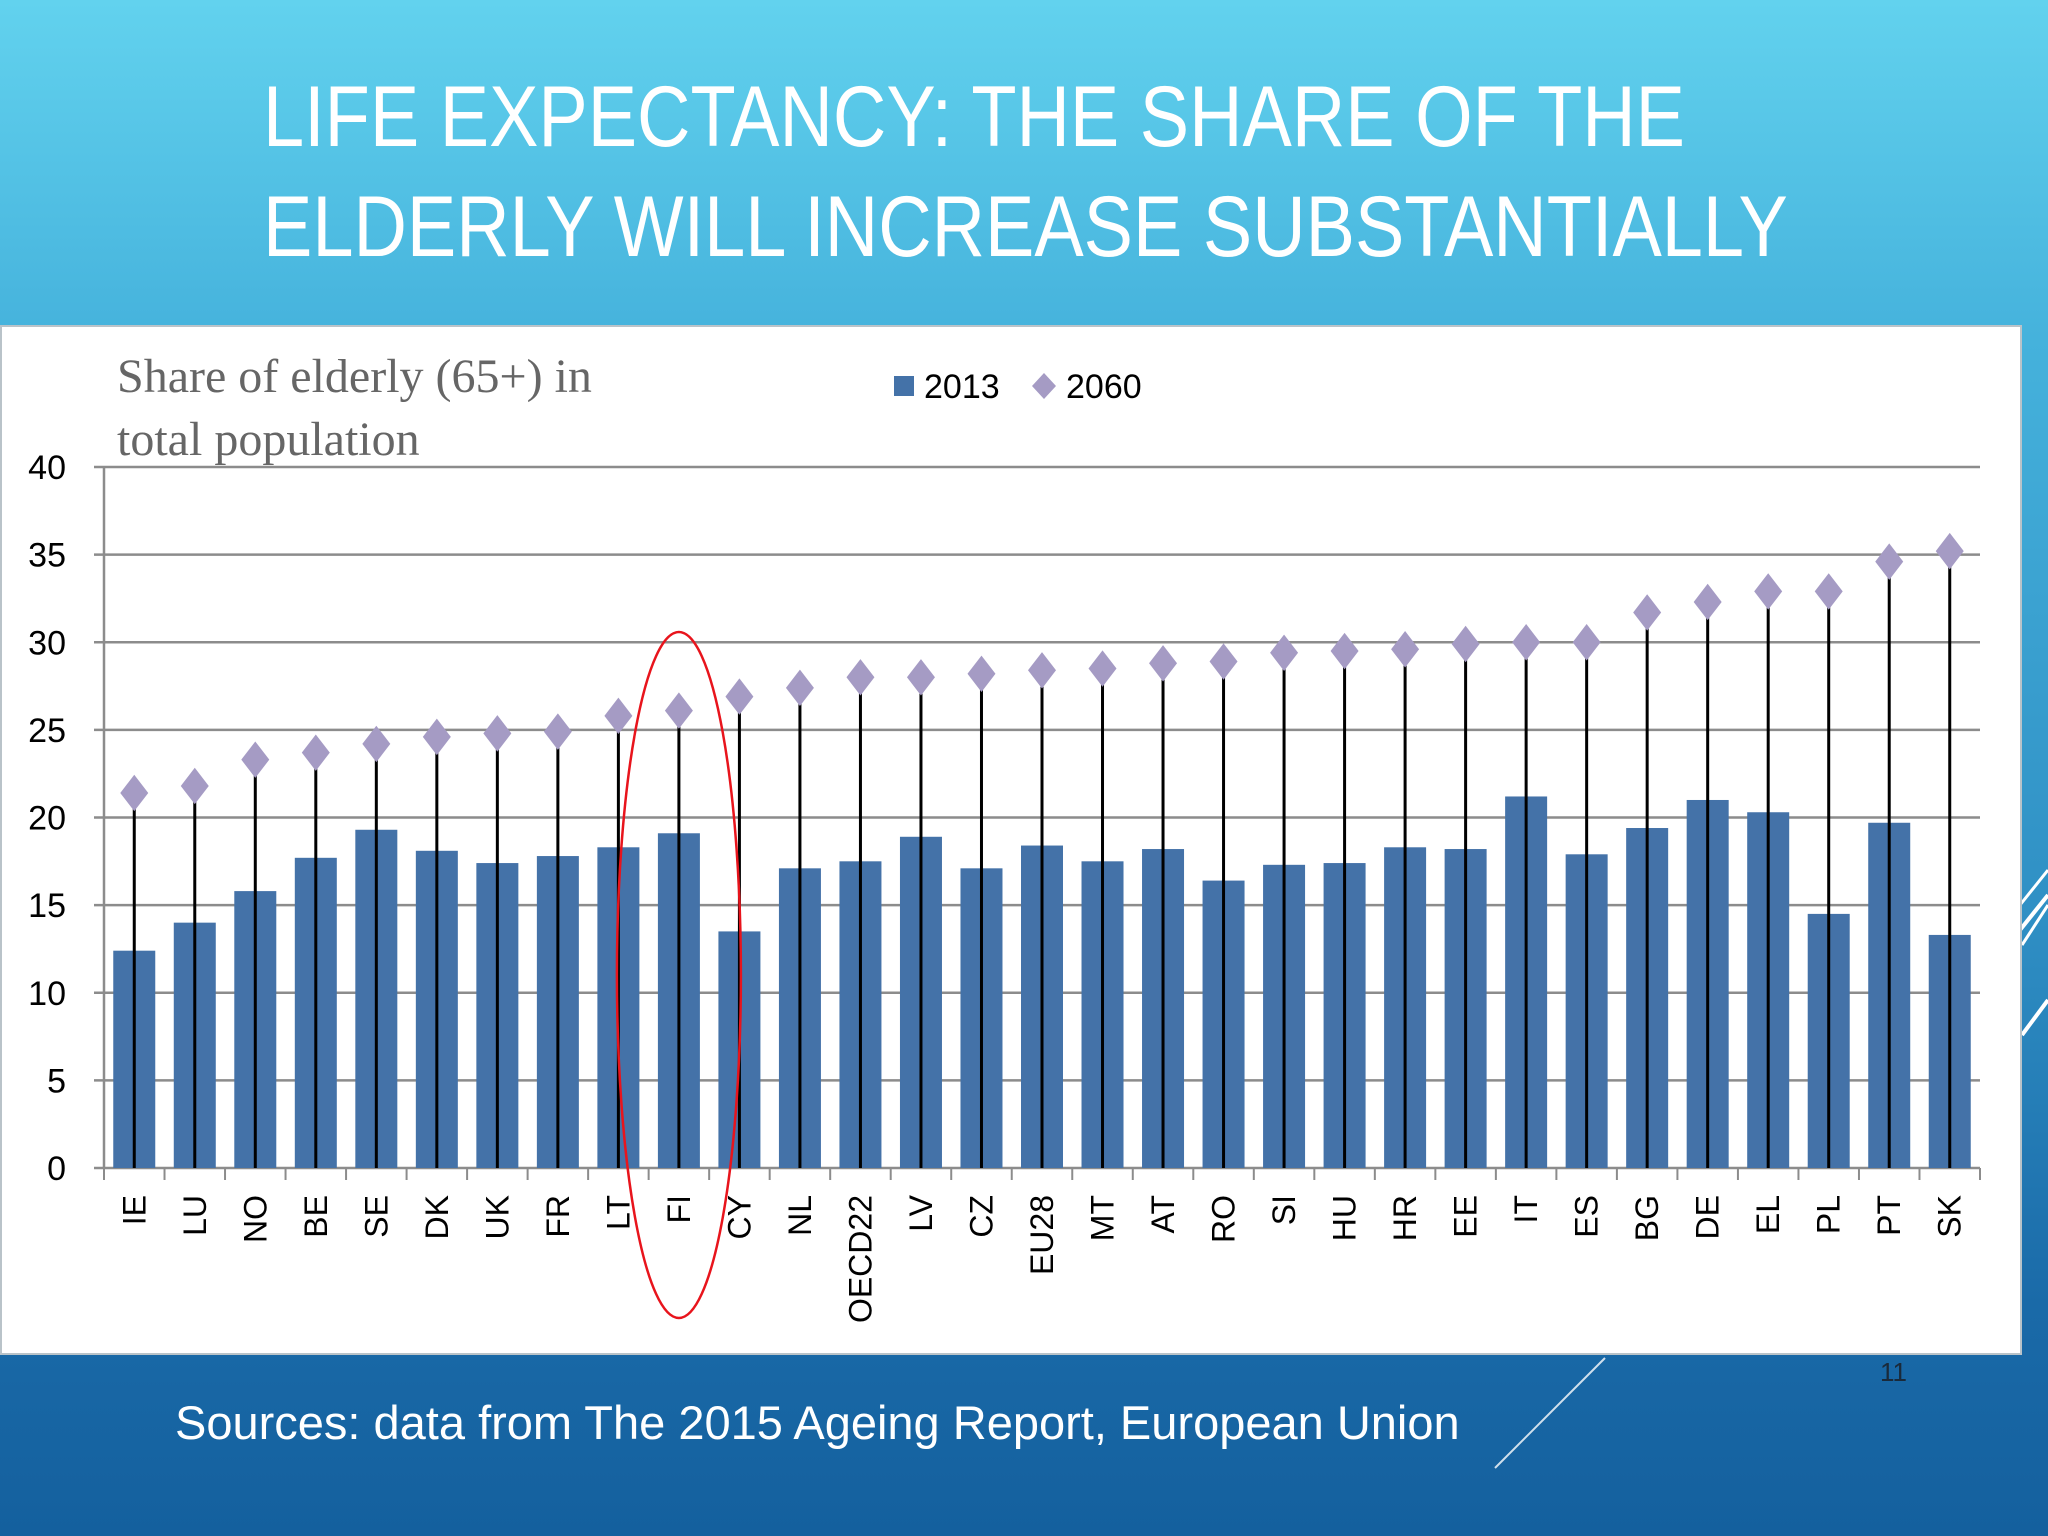 This screenshot has height=1536, width=2048. I want to click on x-tick-label: IE, so click(134, 1210).